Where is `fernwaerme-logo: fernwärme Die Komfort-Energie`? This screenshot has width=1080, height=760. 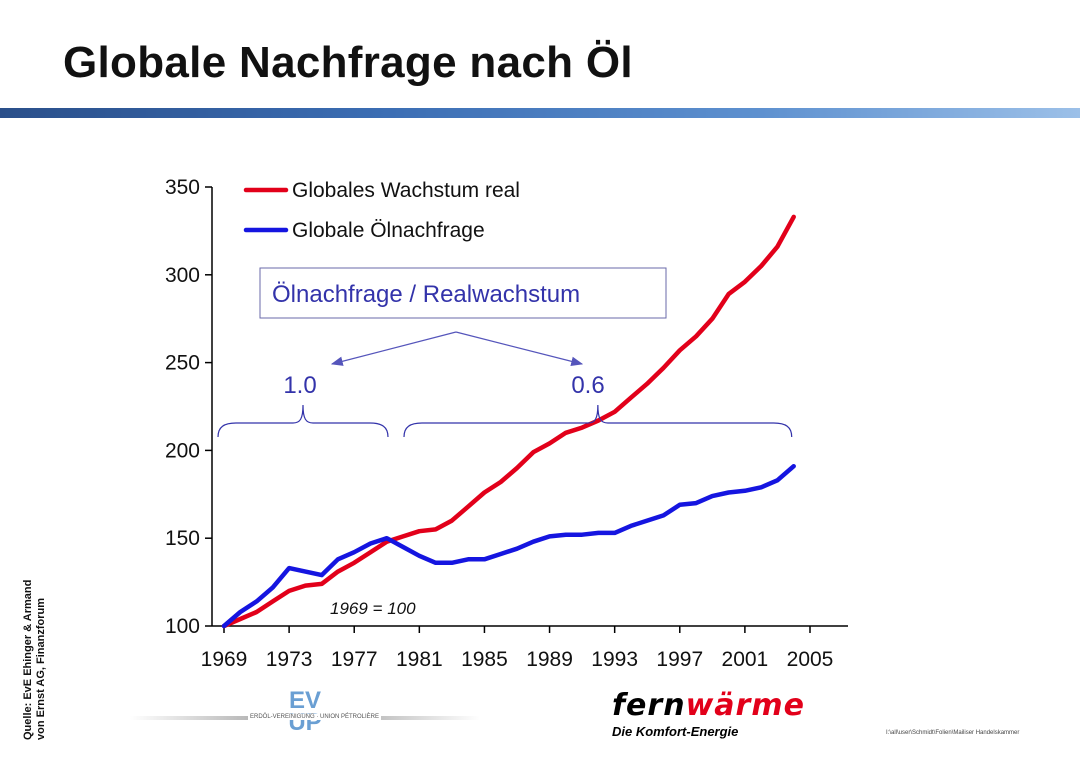 fernwaerme-logo: fernwärme Die Komfort-Energie is located at coordinates (752, 718).